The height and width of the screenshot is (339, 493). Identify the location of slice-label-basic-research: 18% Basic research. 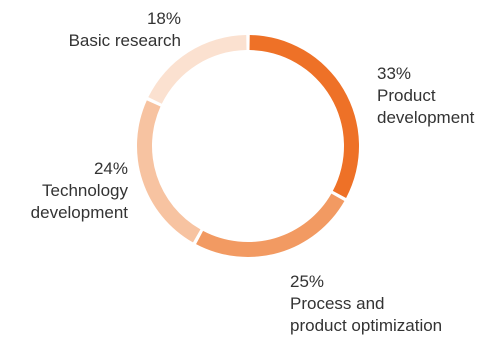
(125, 30).